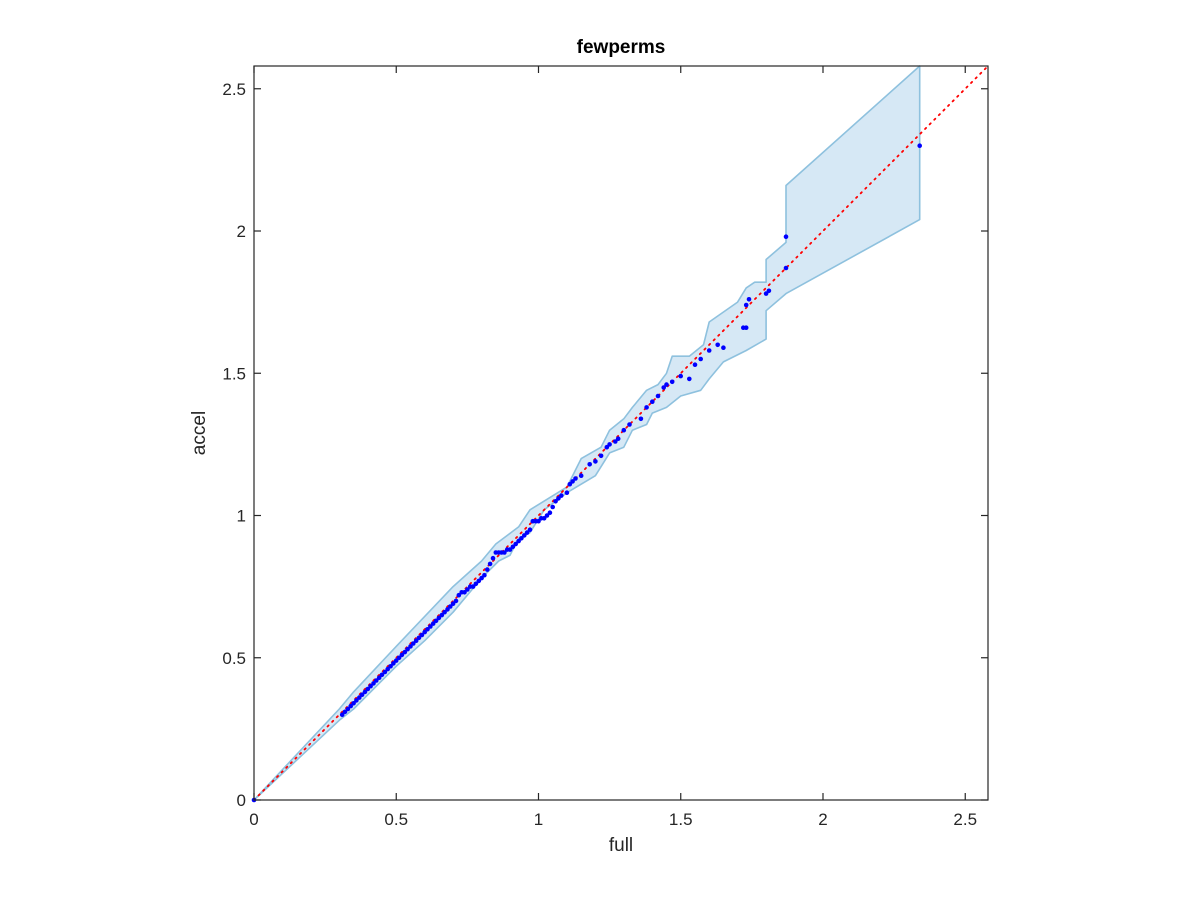  What do you see at coordinates (199, 433) in the screenshot?
I see `y-axis-label: accel` at bounding box center [199, 433].